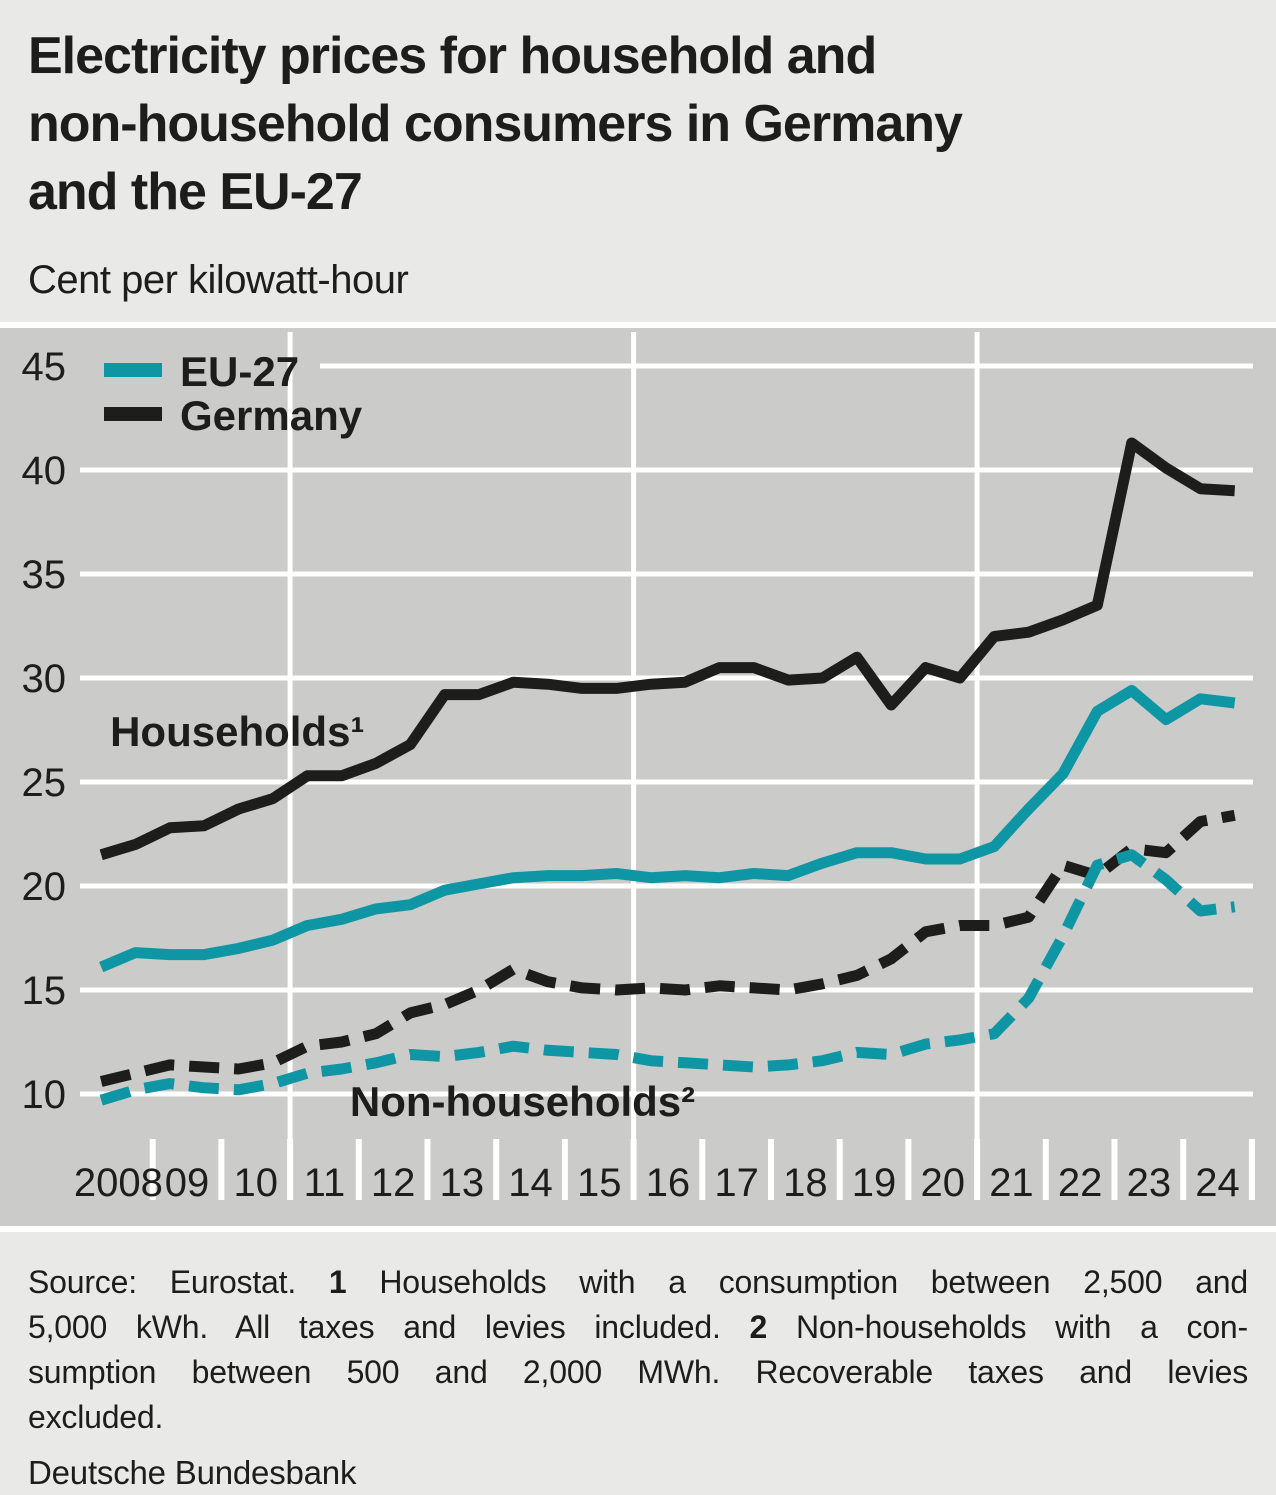 The image size is (1276, 1495). I want to click on y-axis-label-30: 30, so click(44, 679).